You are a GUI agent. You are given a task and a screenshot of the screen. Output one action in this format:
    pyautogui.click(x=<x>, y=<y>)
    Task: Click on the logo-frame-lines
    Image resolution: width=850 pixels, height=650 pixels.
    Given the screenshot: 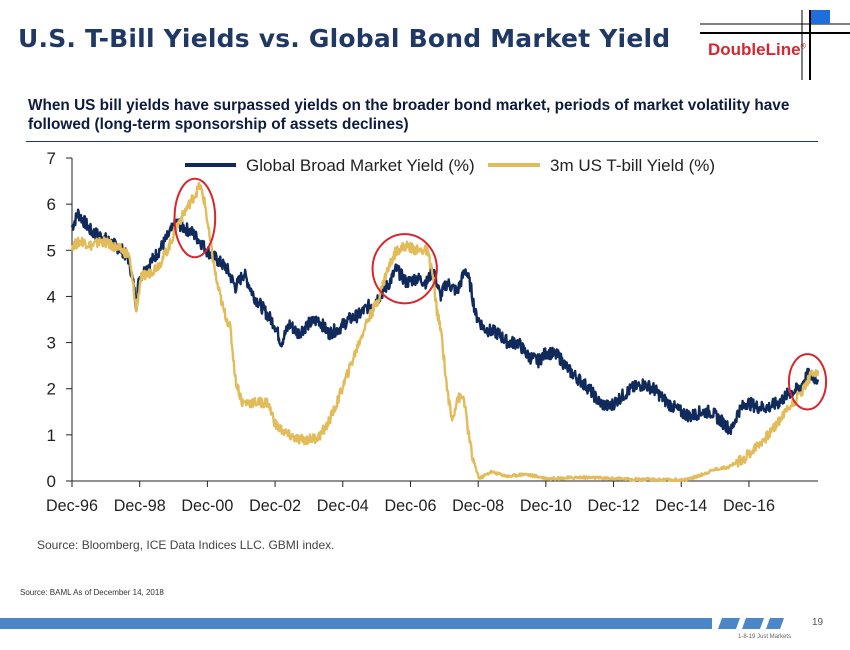 What is the action you would take?
    pyautogui.click(x=775, y=45)
    